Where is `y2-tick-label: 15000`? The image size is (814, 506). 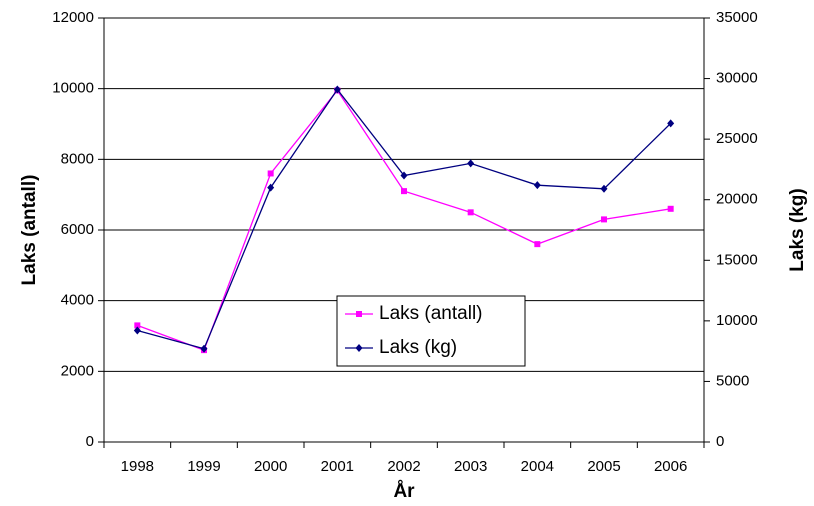
y2-tick-label: 15000 is located at coordinates (737, 259).